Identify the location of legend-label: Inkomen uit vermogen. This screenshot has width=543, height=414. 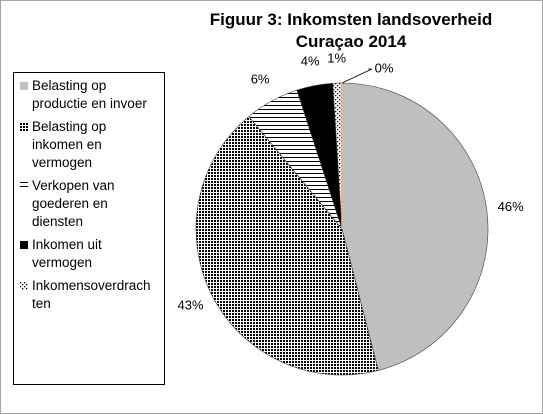
(67, 253).